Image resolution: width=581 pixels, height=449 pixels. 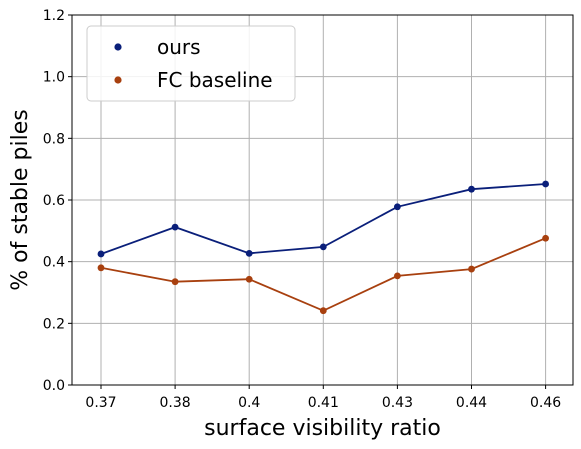 What do you see at coordinates (54, 201) in the screenshot?
I see `y-tick-label: 0.6` at bounding box center [54, 201].